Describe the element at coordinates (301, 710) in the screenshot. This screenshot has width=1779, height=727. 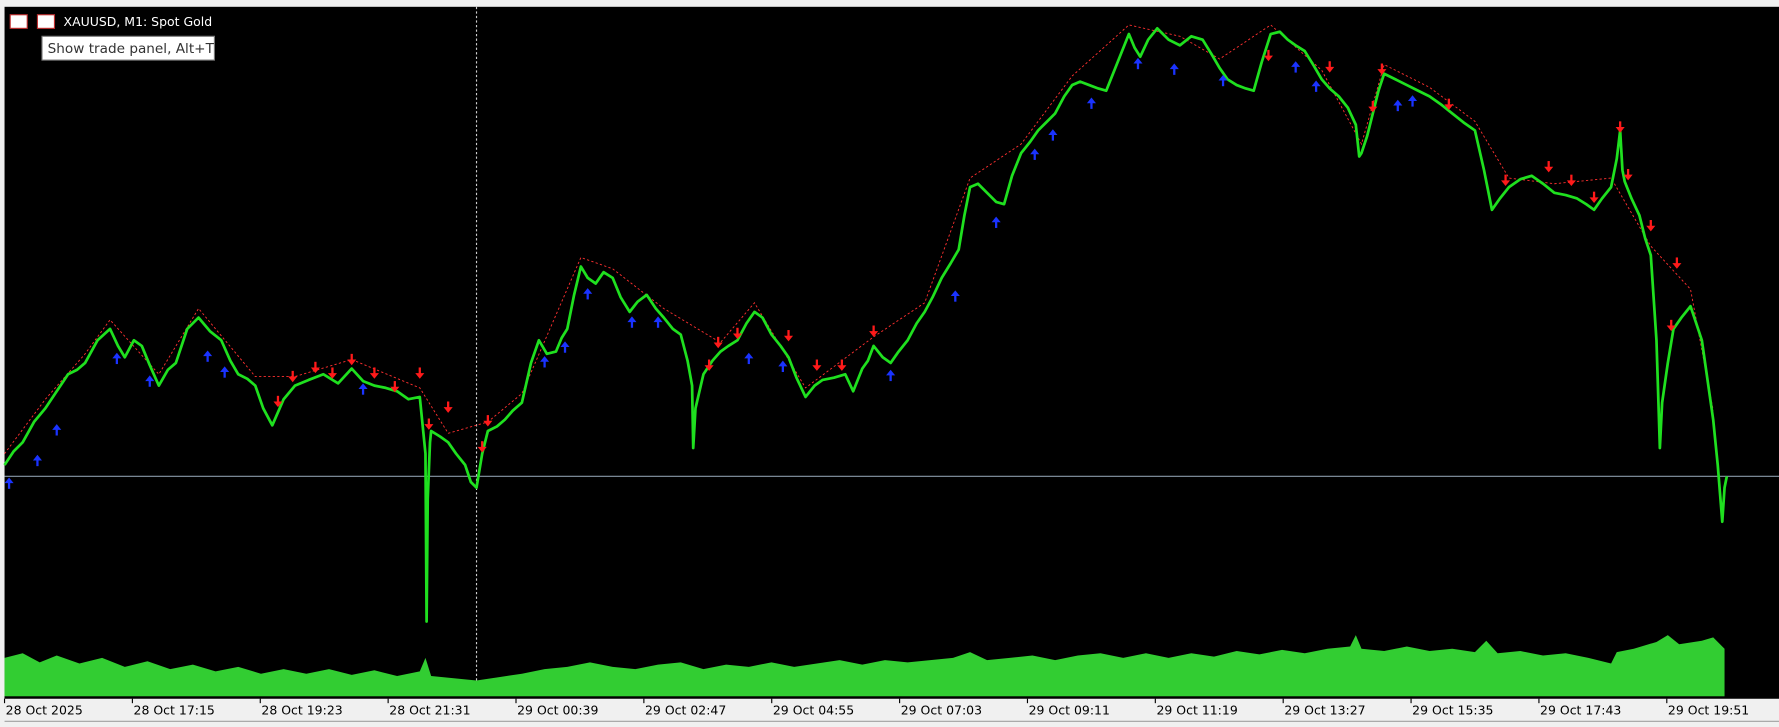
I see `time-label: 28 Oct 19:23` at that location.